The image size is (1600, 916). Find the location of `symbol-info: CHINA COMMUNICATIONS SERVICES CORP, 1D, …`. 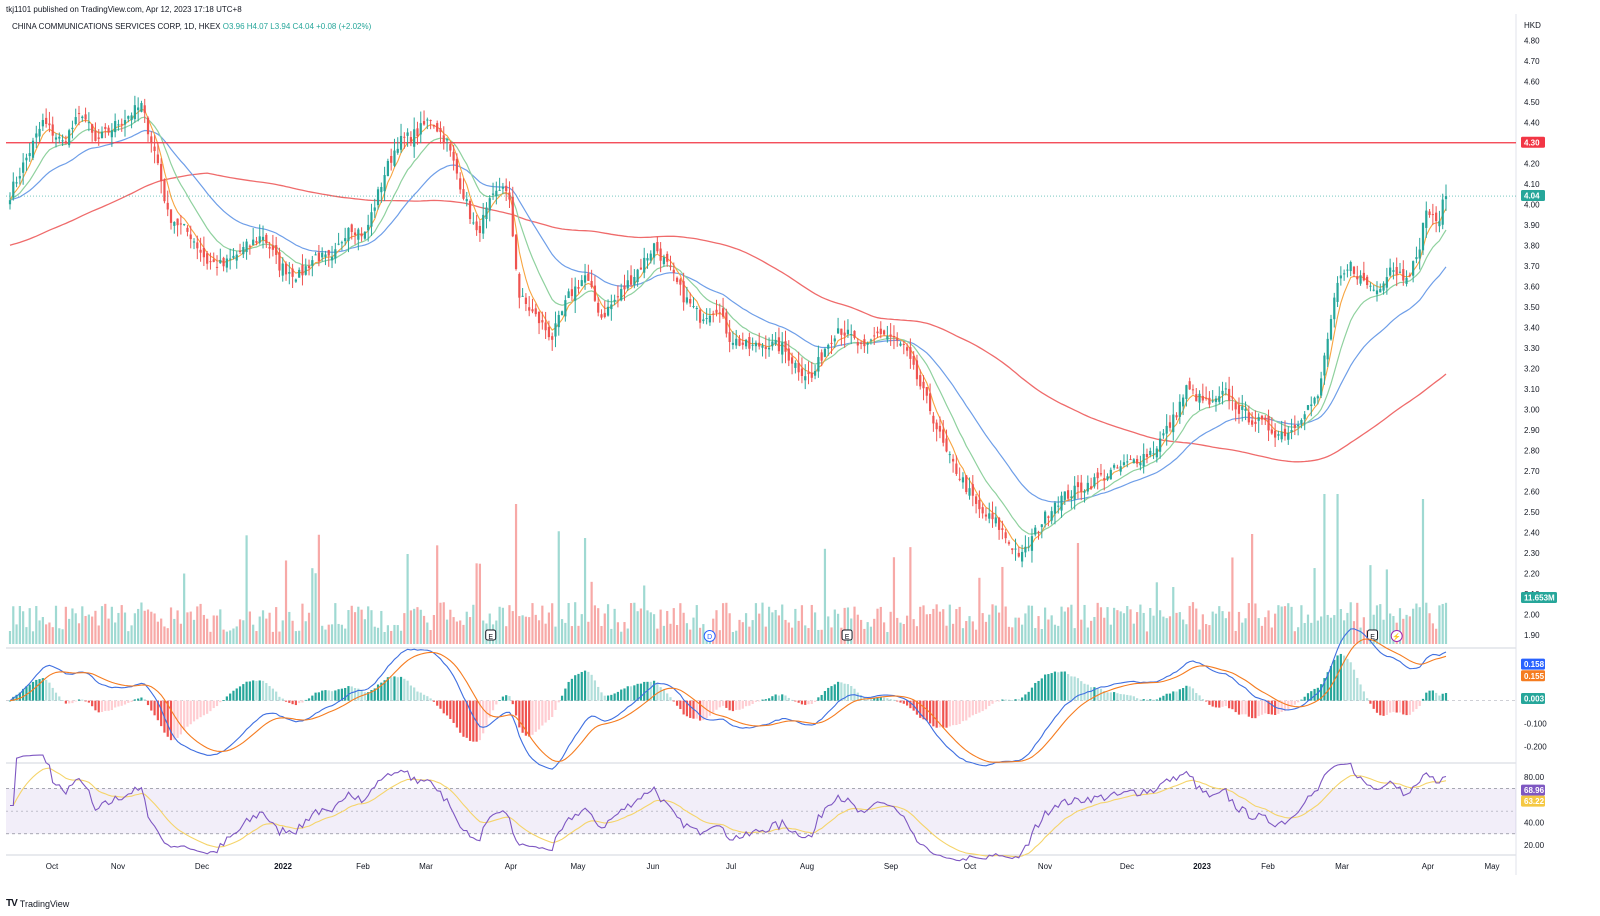

symbol-info: CHINA COMMUNICATIONS SERVICES CORP, 1D, … is located at coordinates (191, 26).